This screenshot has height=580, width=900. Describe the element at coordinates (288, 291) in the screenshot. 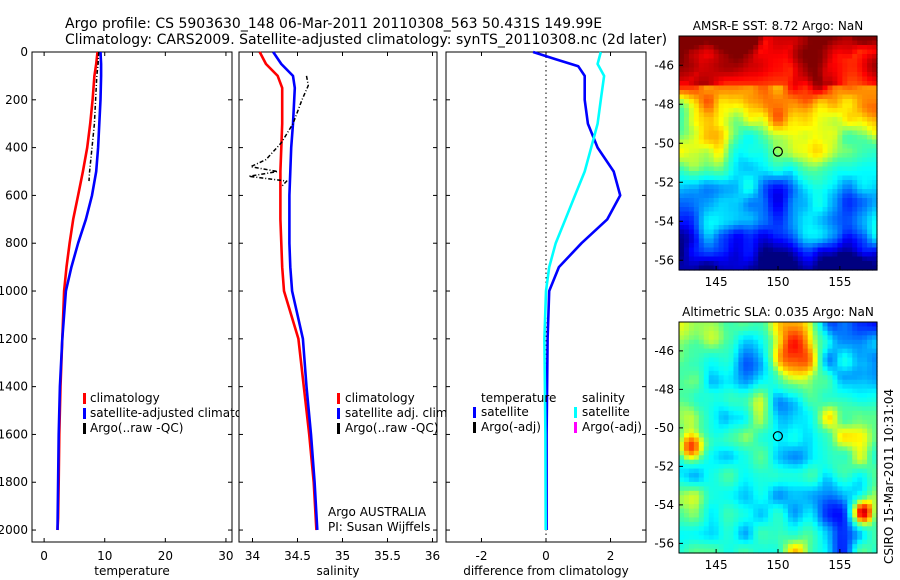

I see `salinity-series-0-line` at that location.